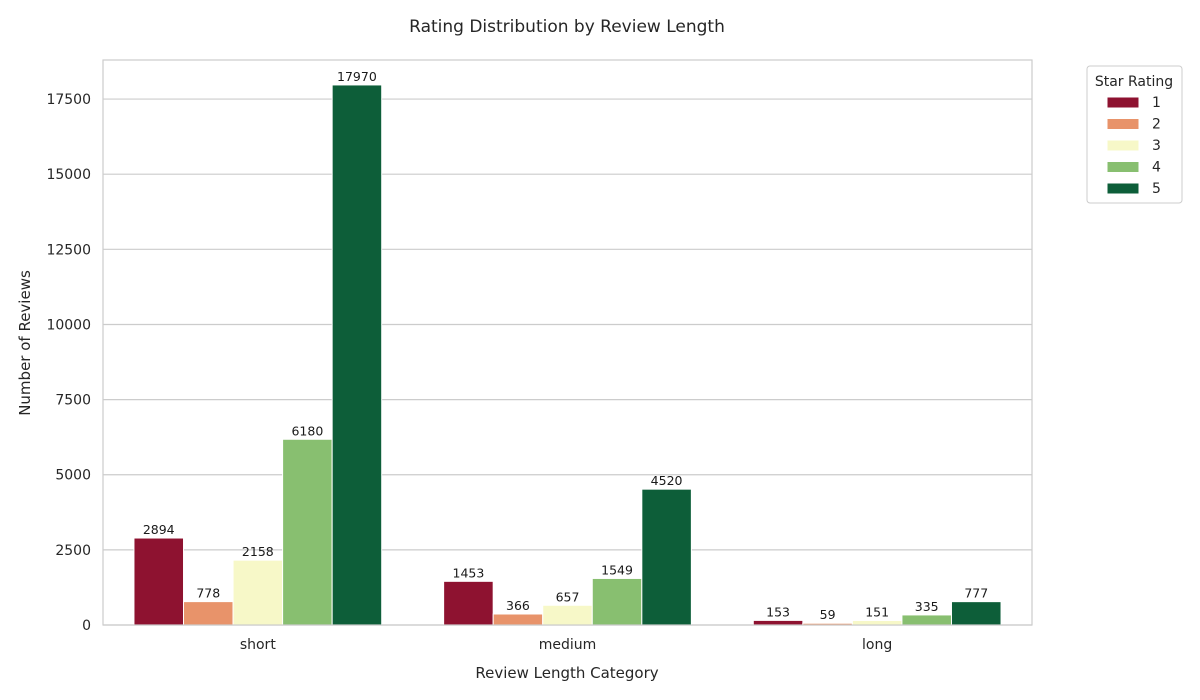 Image resolution: width=1200 pixels, height=700 pixels. I want to click on data-label: 777, so click(976, 593).